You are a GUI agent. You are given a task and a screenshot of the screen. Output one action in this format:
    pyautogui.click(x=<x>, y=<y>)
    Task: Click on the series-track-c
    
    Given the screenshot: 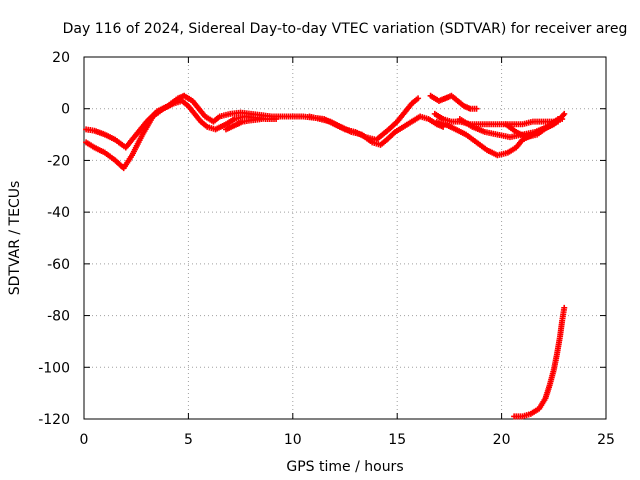 What is the action you would take?
    pyautogui.click(x=243, y=124)
    